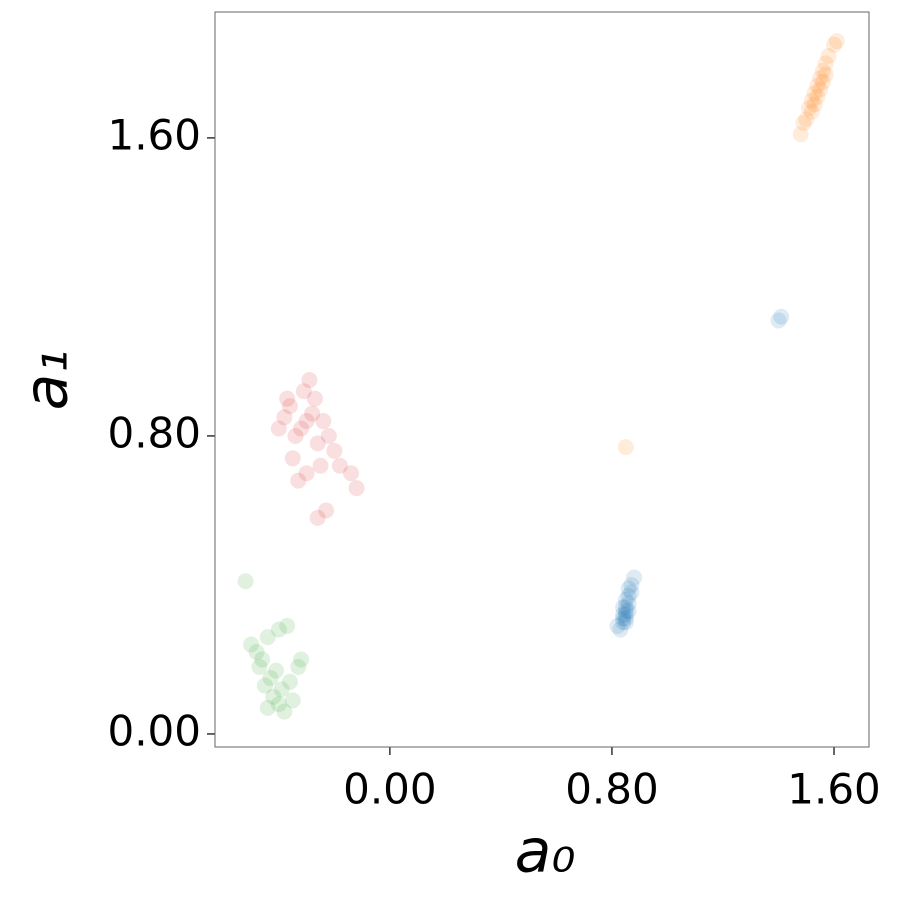  What do you see at coordinates (154, 432) in the screenshot?
I see `y-tick-label: 0.80` at bounding box center [154, 432].